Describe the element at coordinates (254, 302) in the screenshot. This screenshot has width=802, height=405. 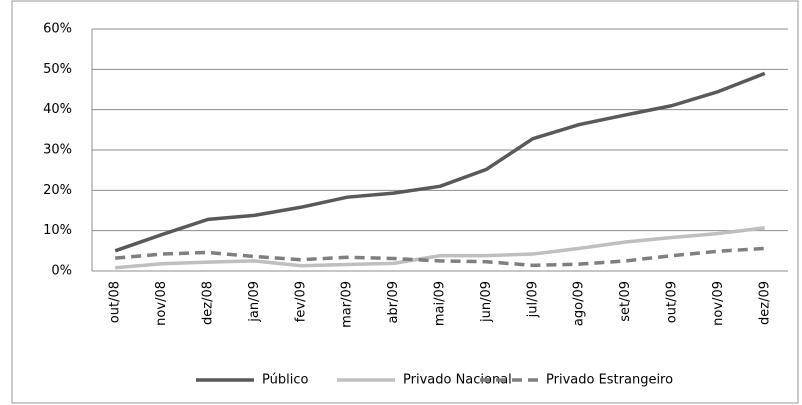
I see `x-tick-label: jan/09` at that location.